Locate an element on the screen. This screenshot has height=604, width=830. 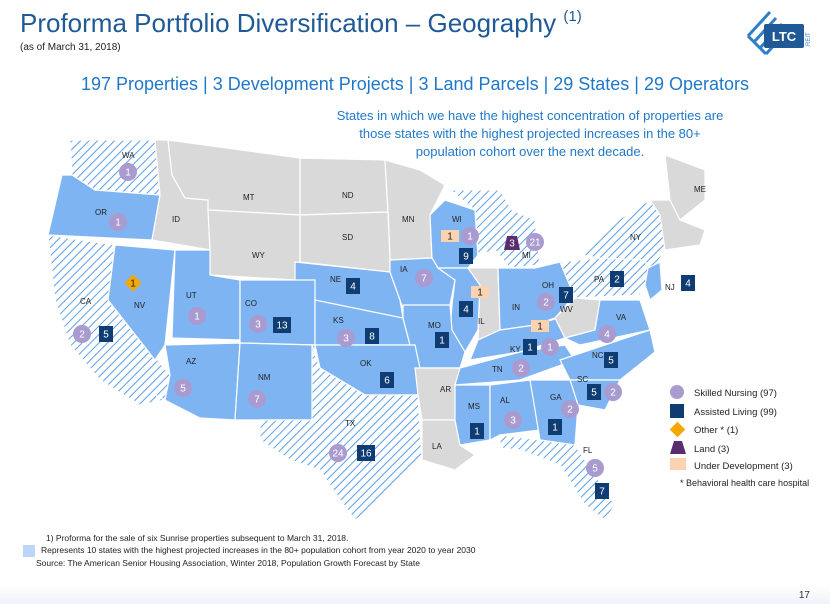
skilled-nursing-marker-ga: 2 is located at coordinates (570, 409).